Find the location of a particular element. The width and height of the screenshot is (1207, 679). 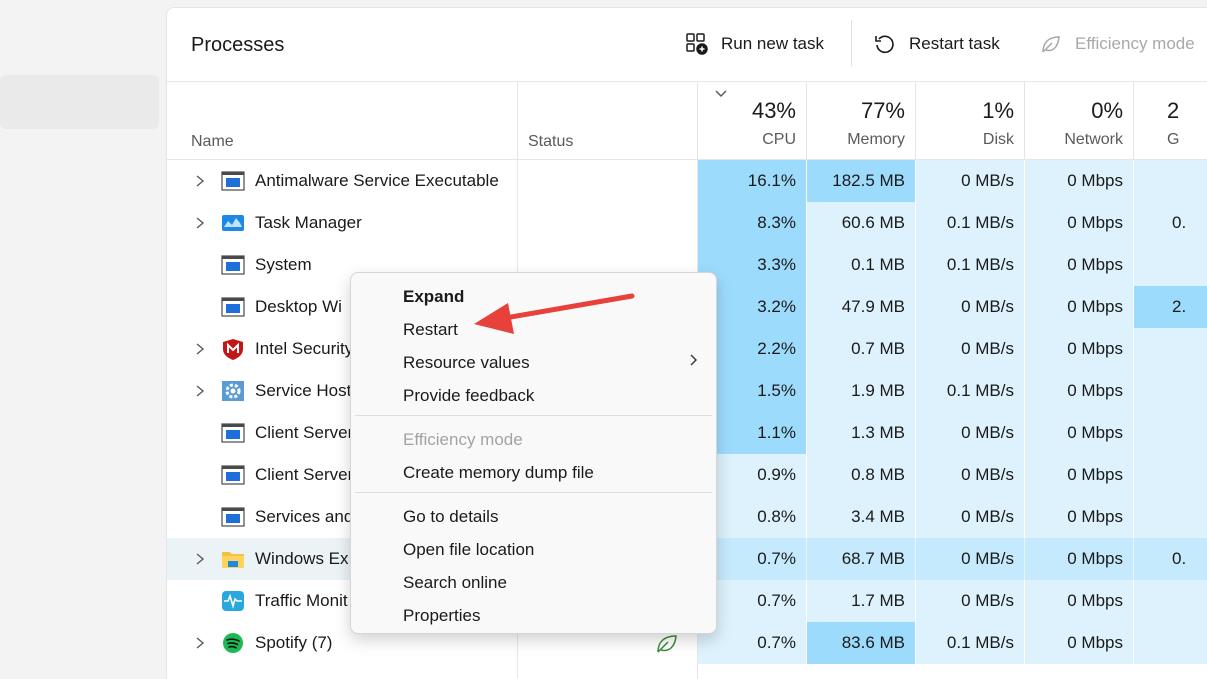

memory-cell: 83.6 MB is located at coordinates (861, 643).